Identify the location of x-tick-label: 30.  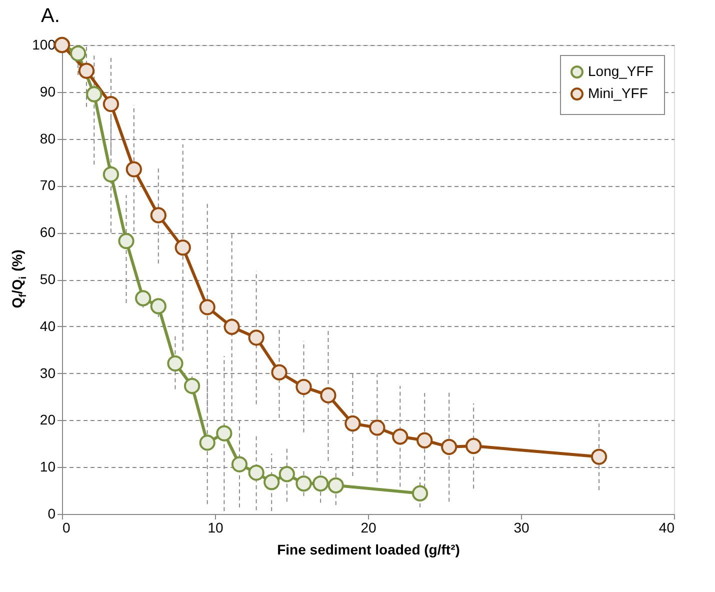
(522, 528).